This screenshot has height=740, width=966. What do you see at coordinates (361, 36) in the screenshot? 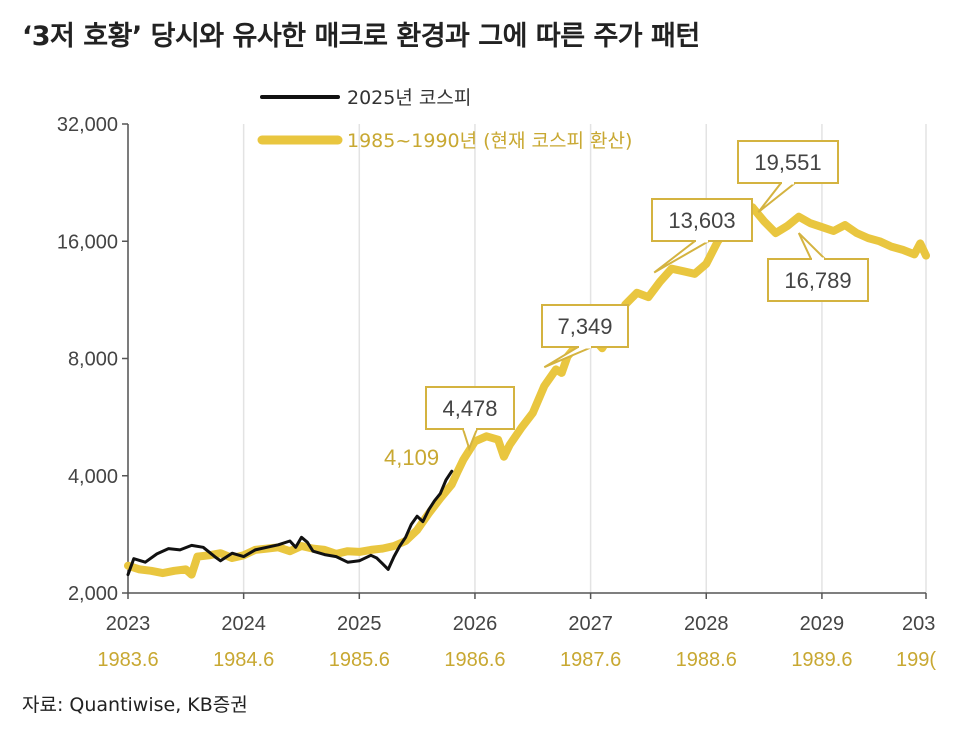
I see `chart-title: ‘3저 호황’ 당시와 유사한 매크로 환경과 그에 따른 주가 패턴` at bounding box center [361, 36].